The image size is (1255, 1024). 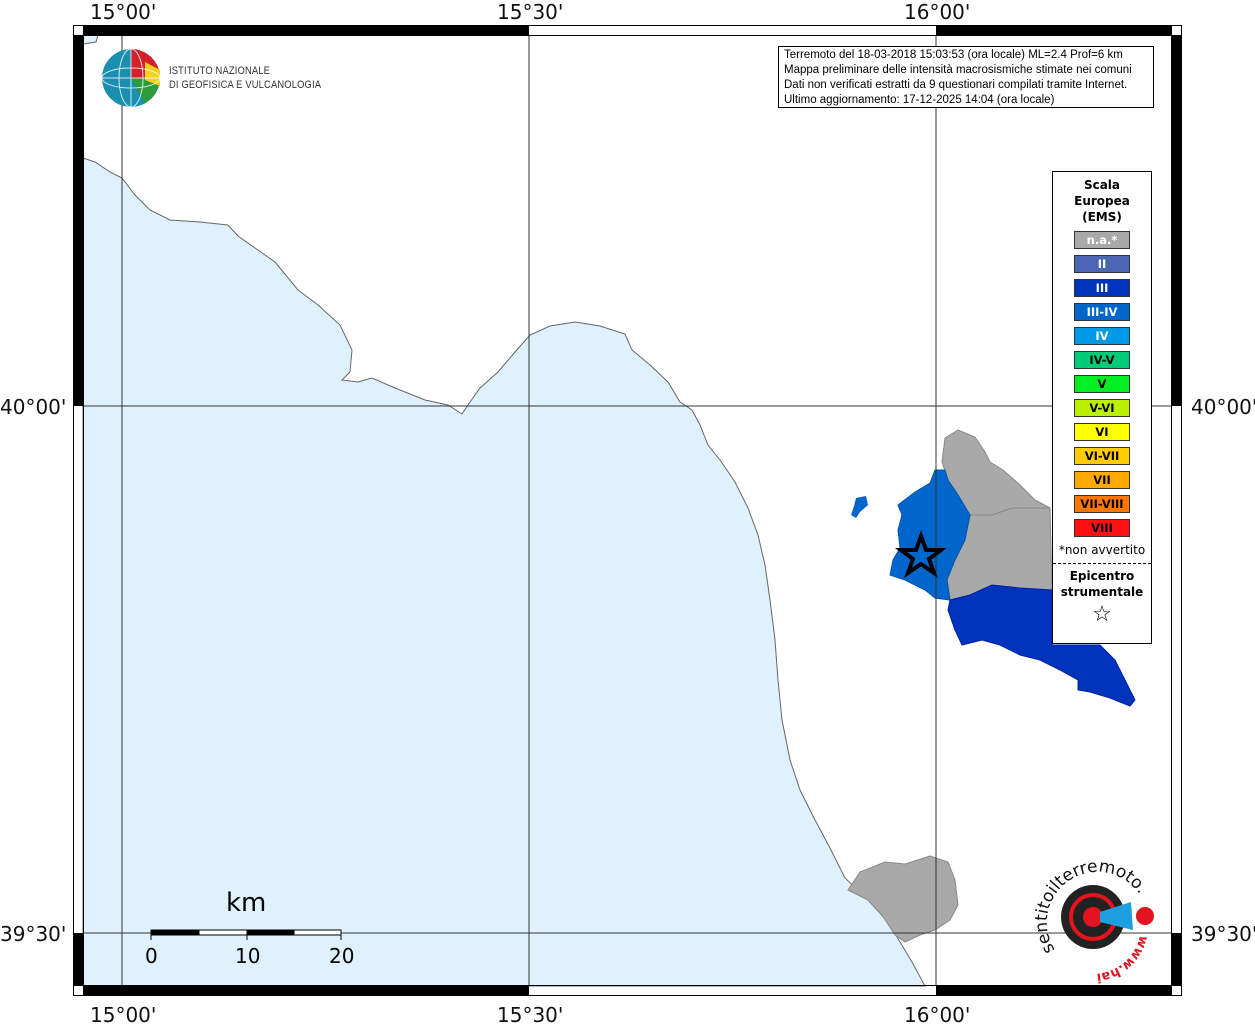 I want to click on scale-tick-0: 0, so click(x=151, y=956).